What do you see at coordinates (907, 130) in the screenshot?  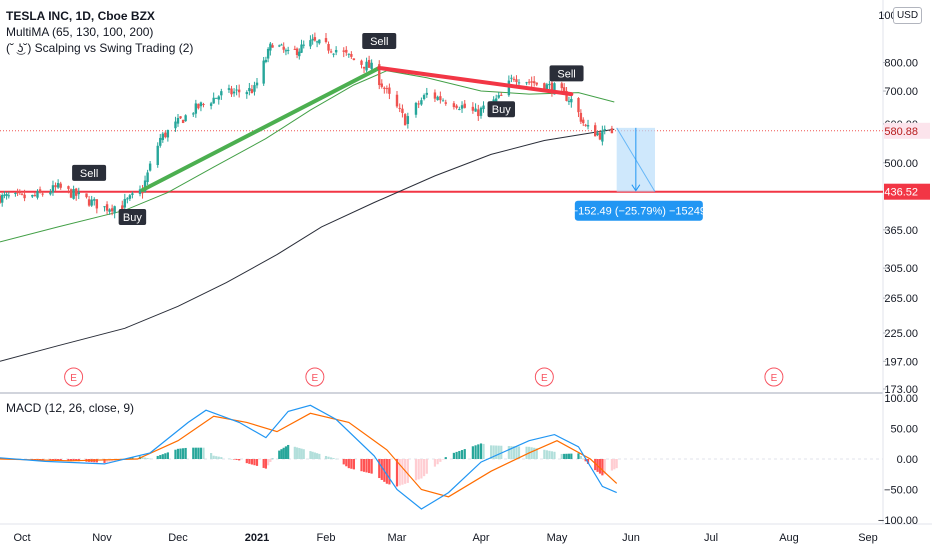 I see `current-price-badge: 580.88` at bounding box center [907, 130].